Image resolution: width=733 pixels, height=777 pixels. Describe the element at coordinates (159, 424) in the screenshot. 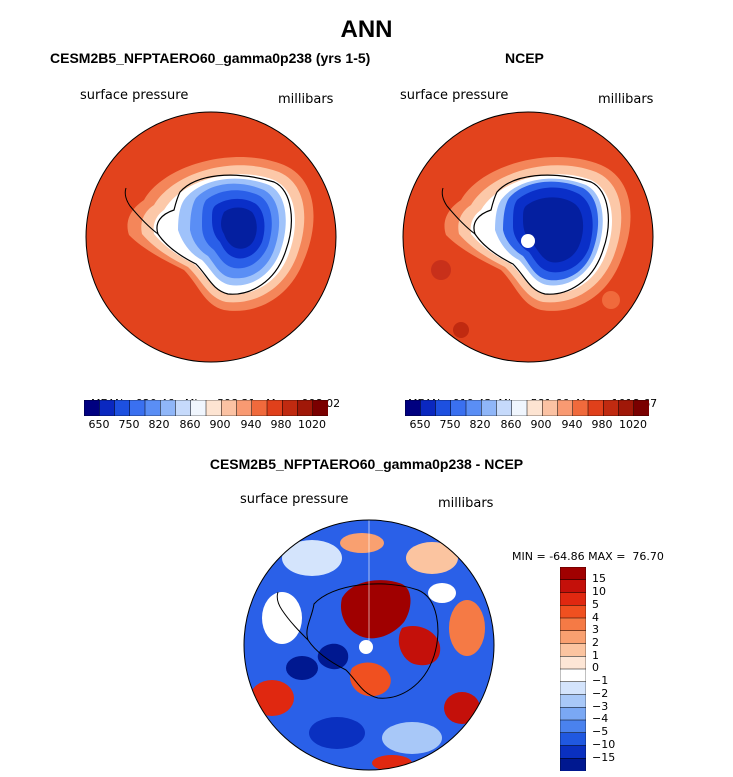

I see `panel1-cb-tick-2: 820` at that location.